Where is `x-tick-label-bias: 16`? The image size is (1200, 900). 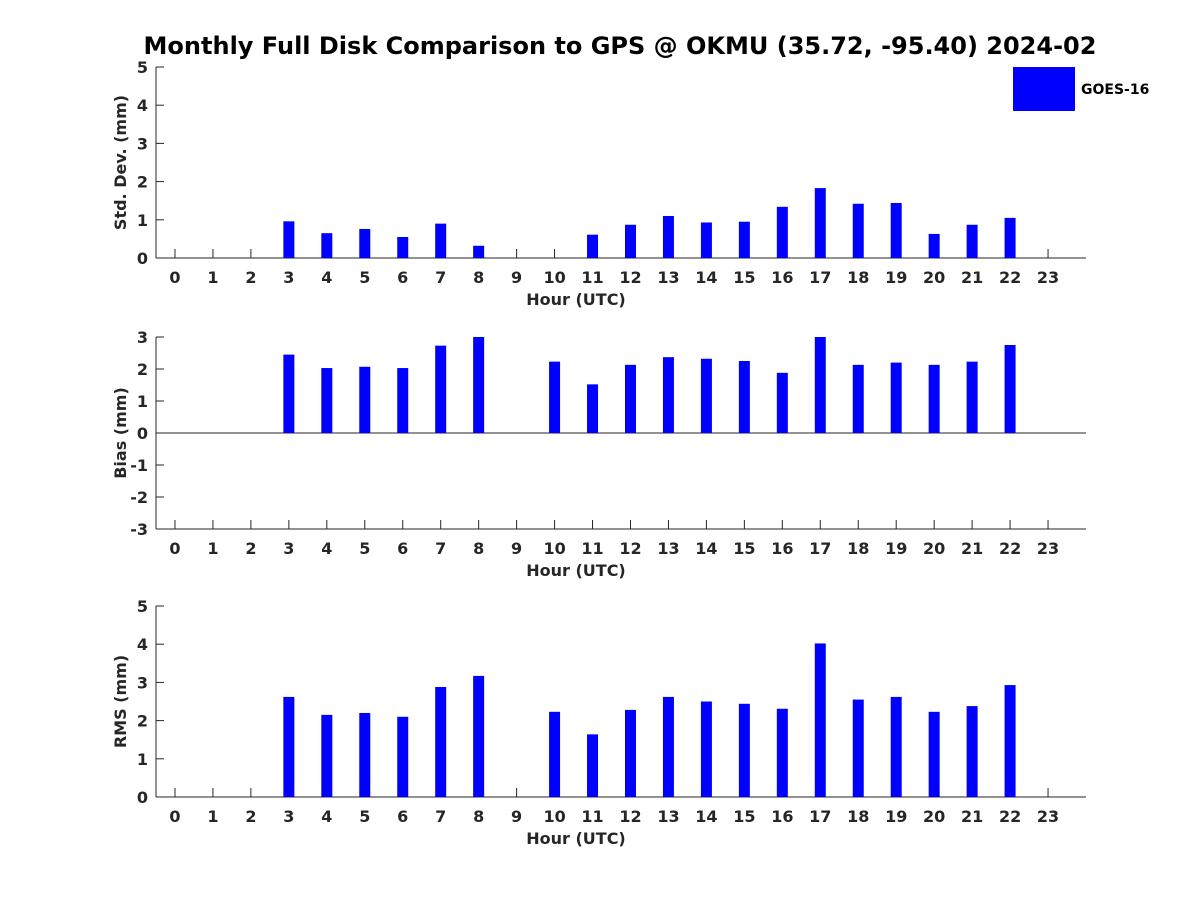 x-tick-label-bias: 16 is located at coordinates (782, 548).